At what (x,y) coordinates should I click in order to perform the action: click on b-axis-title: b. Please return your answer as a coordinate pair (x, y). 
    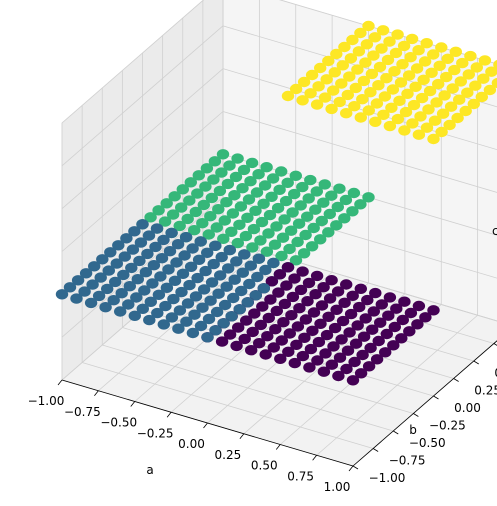
    Looking at the image, I should click on (413, 430).